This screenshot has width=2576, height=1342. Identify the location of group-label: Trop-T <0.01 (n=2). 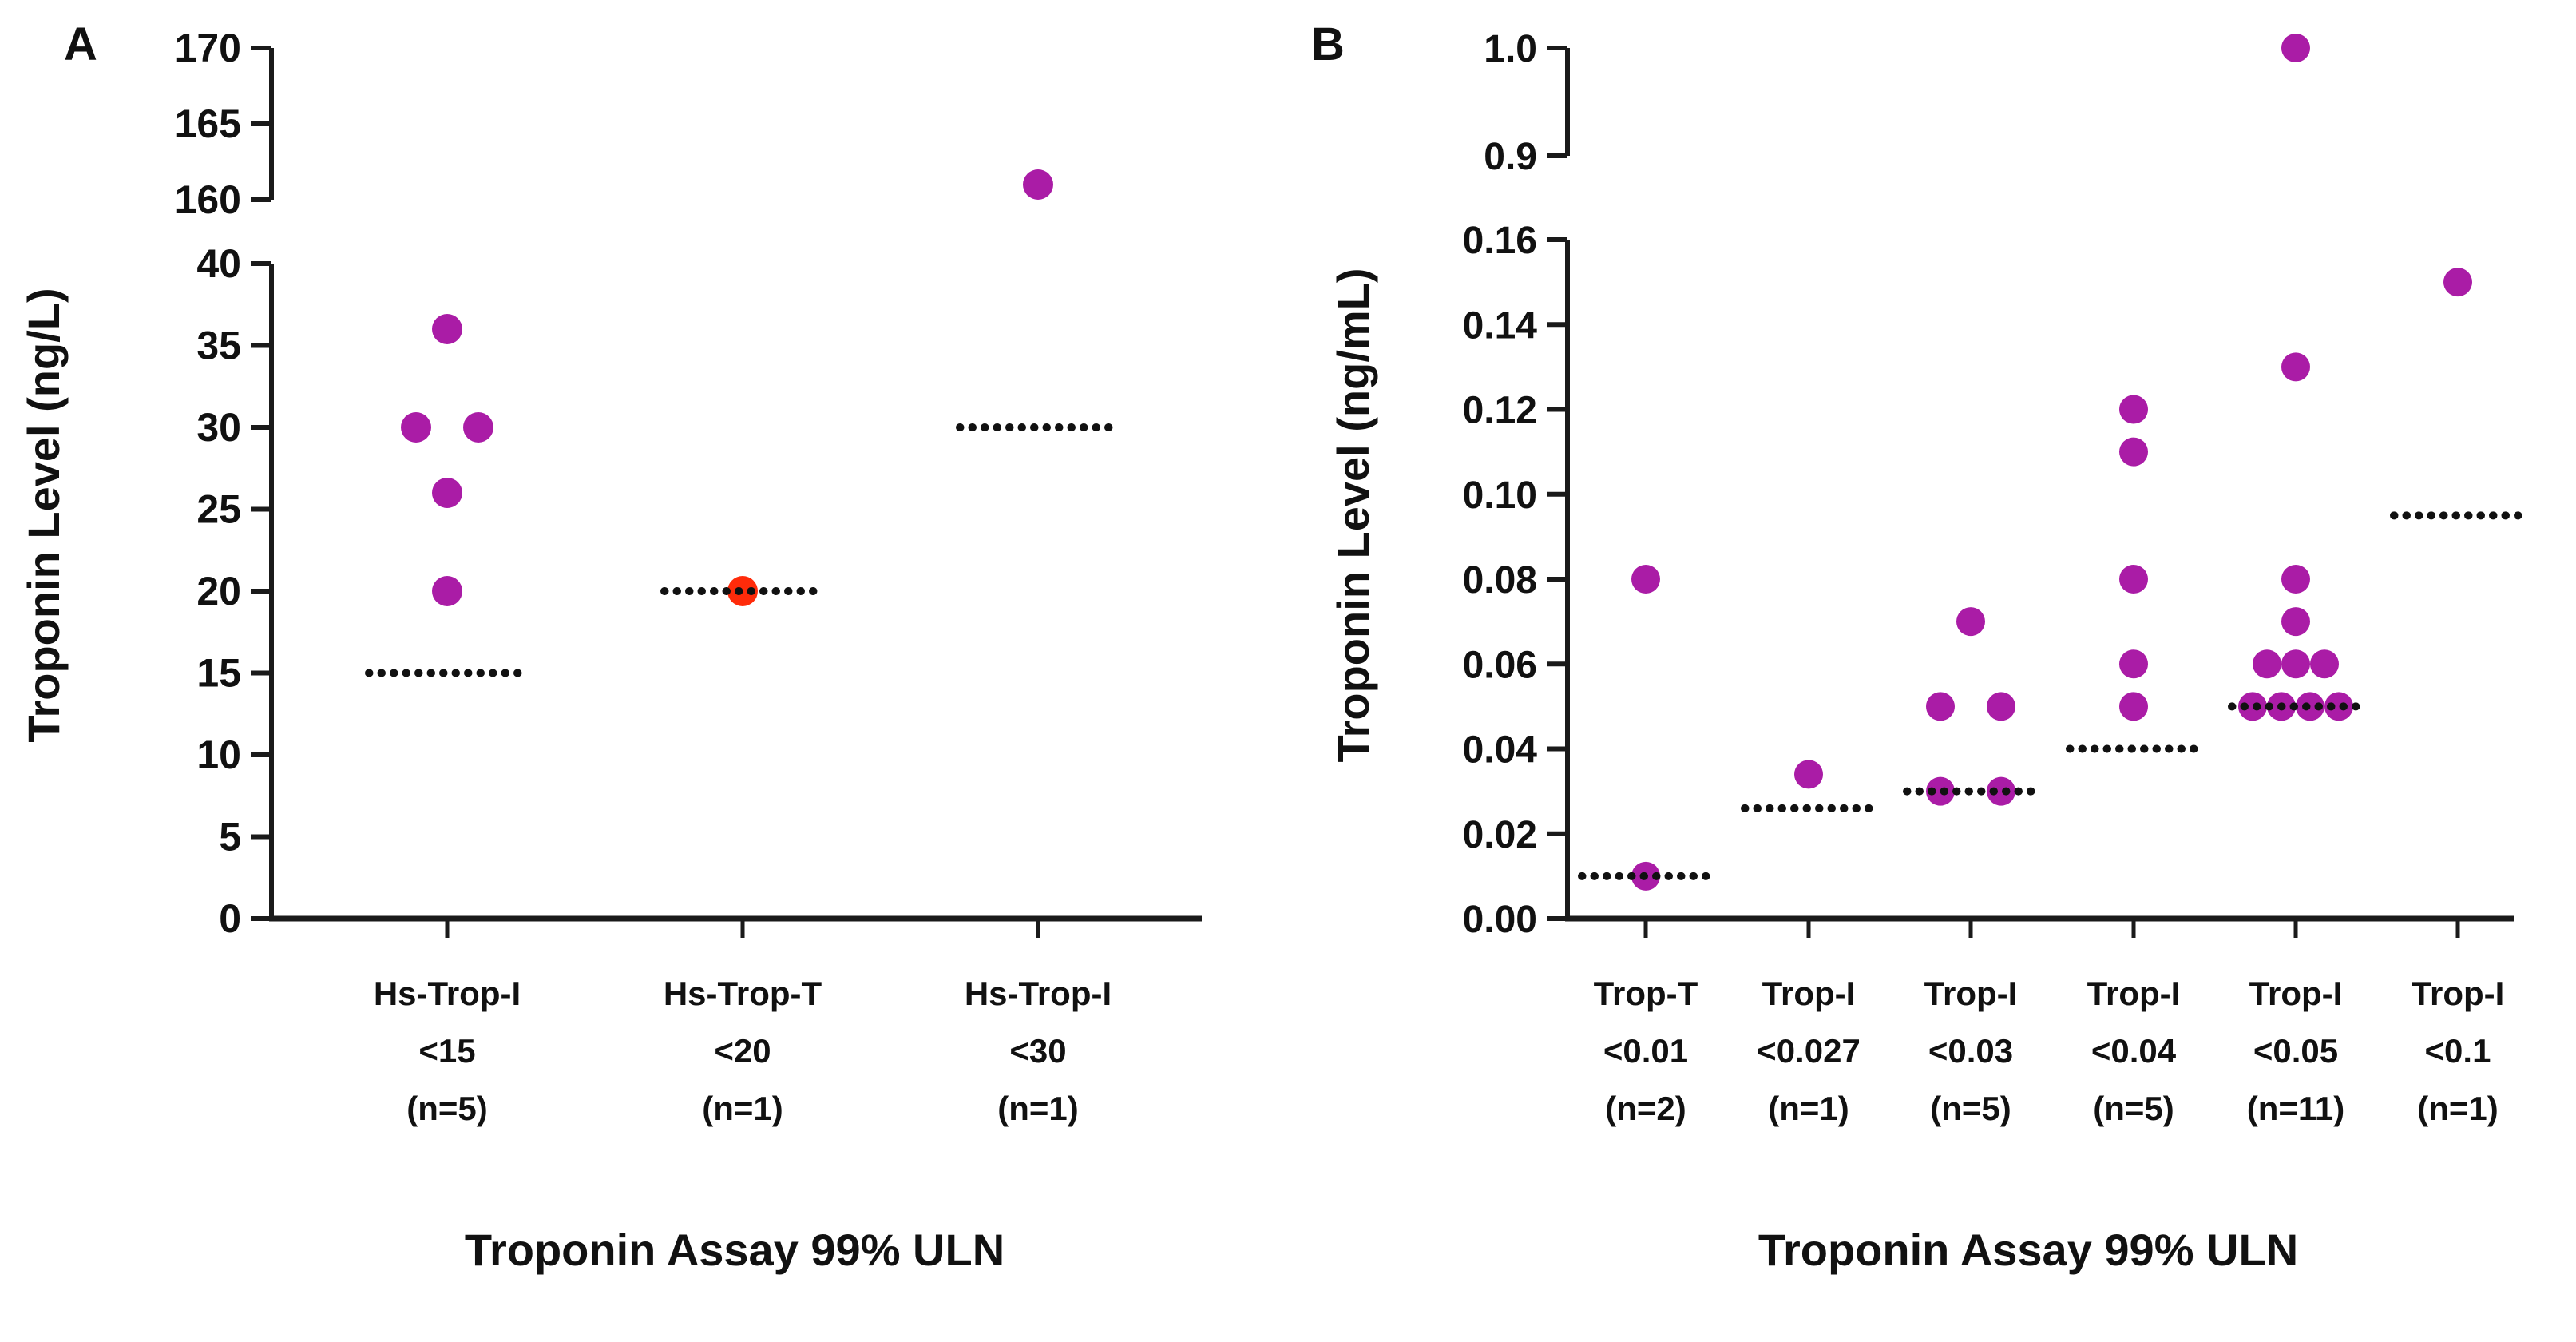
(1646, 1051).